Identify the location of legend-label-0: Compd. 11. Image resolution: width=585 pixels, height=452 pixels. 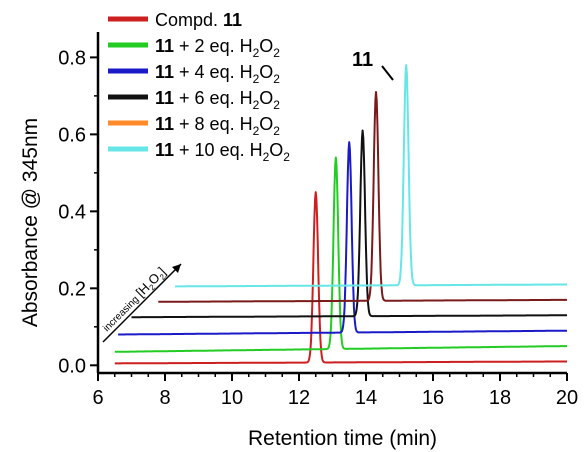
(198, 20).